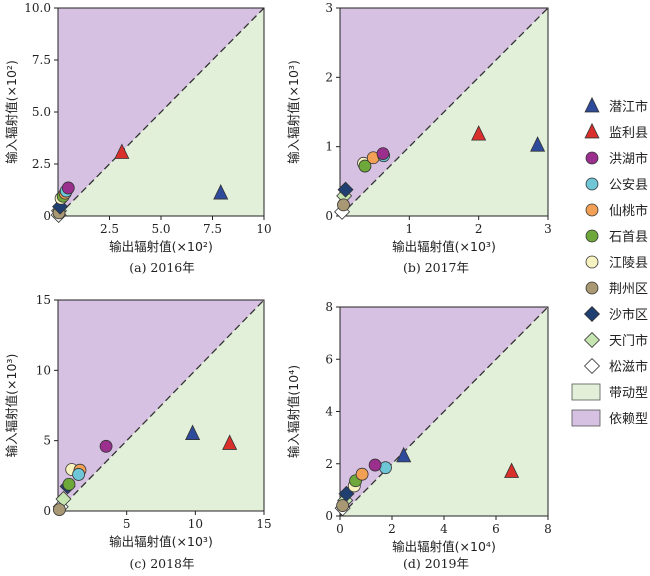 This screenshot has height=576, width=650. Describe the element at coordinates (410, 229) in the screenshot. I see `x-tick-label: 1` at that location.